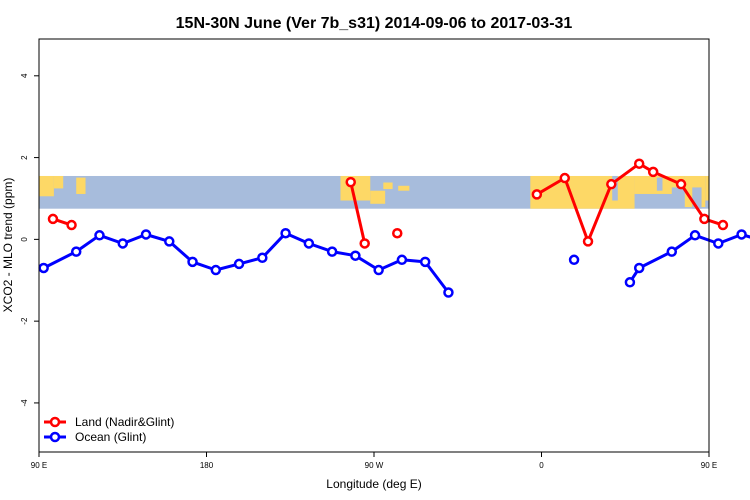 Image resolution: width=750 pixels, height=500 pixels. What do you see at coordinates (24, 321) in the screenshot?
I see `y-tick-label: -2` at bounding box center [24, 321].